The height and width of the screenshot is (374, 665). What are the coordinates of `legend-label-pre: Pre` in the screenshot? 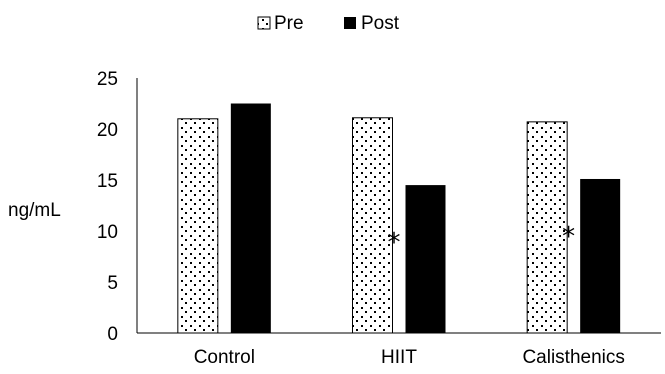 It's located at (289, 23).